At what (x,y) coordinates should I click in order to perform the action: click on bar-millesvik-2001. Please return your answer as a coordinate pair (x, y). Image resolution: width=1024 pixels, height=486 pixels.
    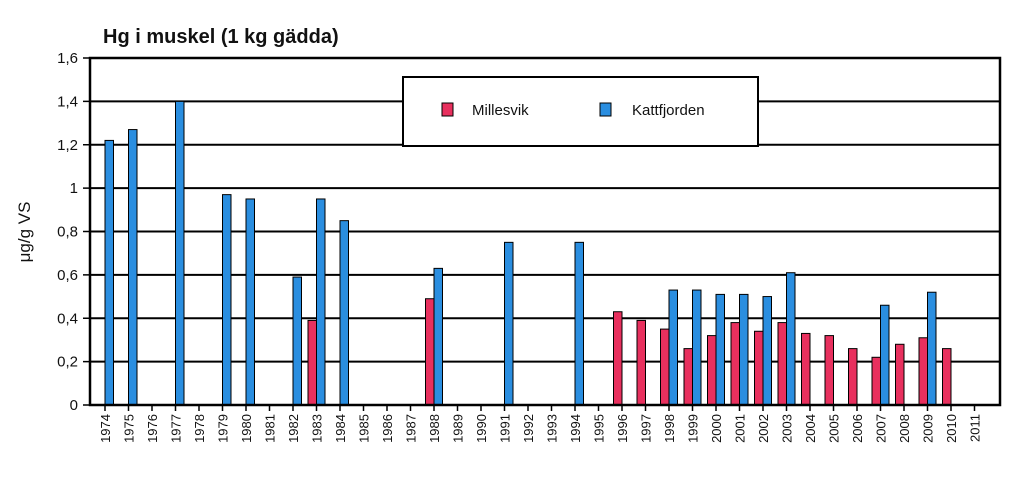
    Looking at the image, I should click on (735, 364).